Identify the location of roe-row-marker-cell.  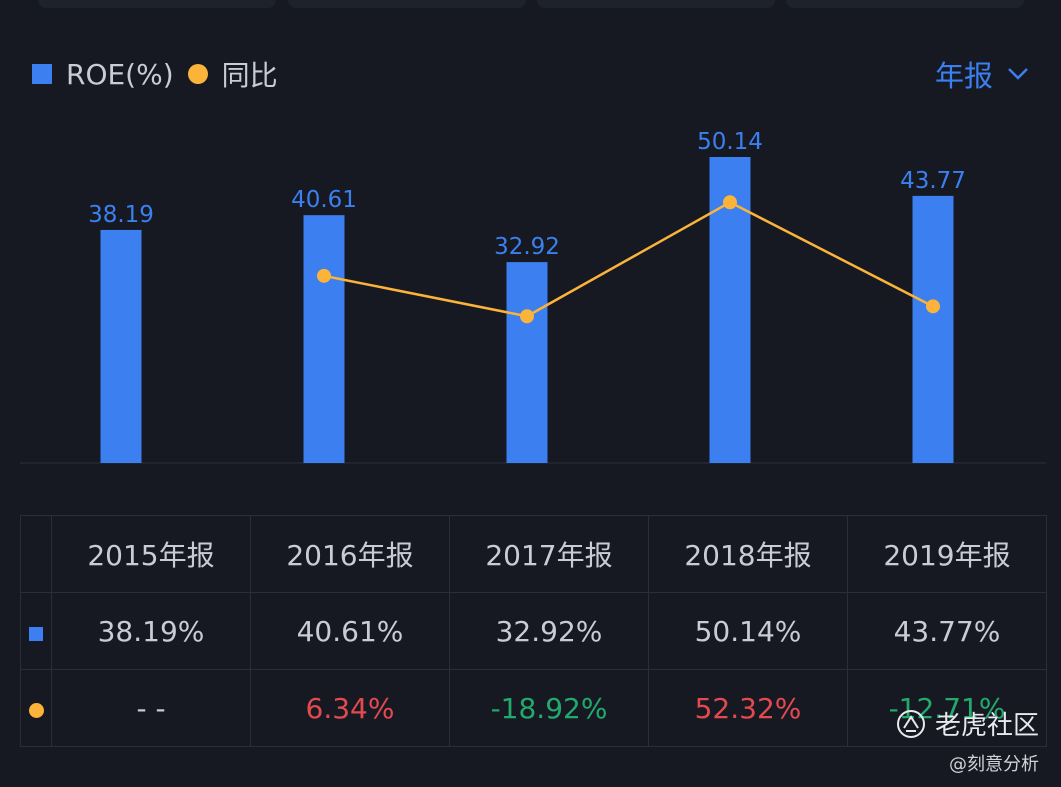
(36, 631).